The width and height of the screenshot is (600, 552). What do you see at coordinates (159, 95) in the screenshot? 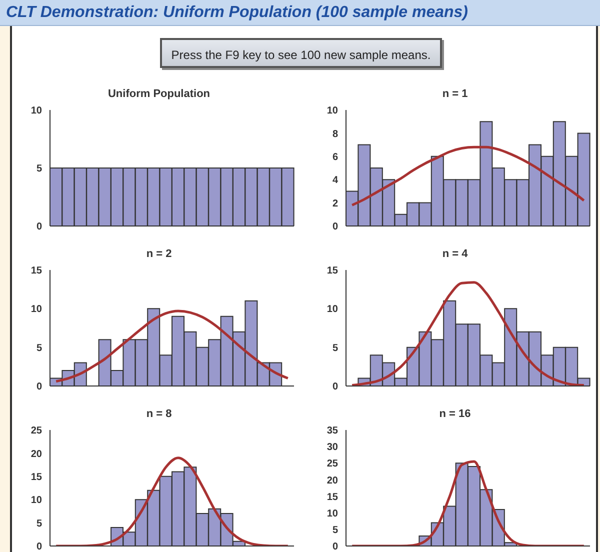
I see `chart-title: Uniform Population` at bounding box center [159, 95].